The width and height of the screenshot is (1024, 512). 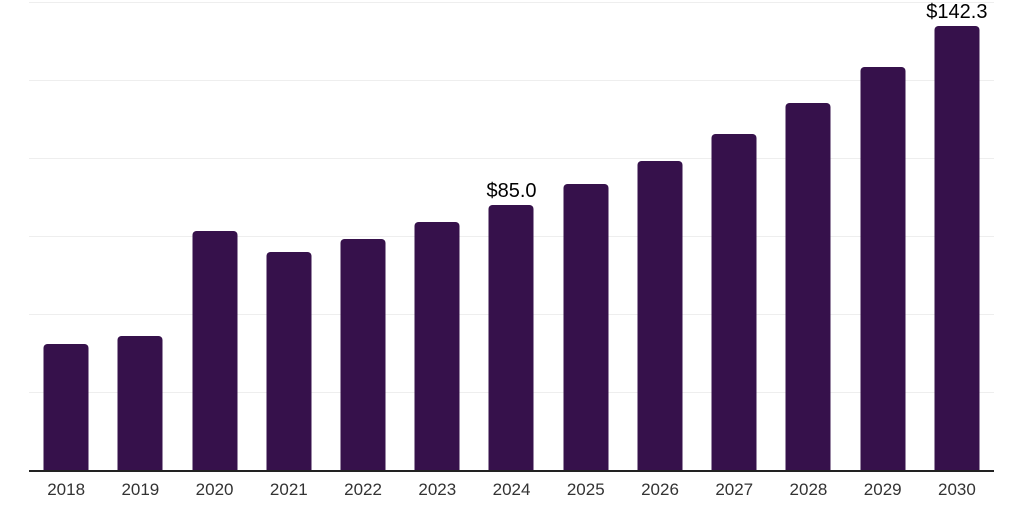 I want to click on bar-2020, so click(x=215, y=350).